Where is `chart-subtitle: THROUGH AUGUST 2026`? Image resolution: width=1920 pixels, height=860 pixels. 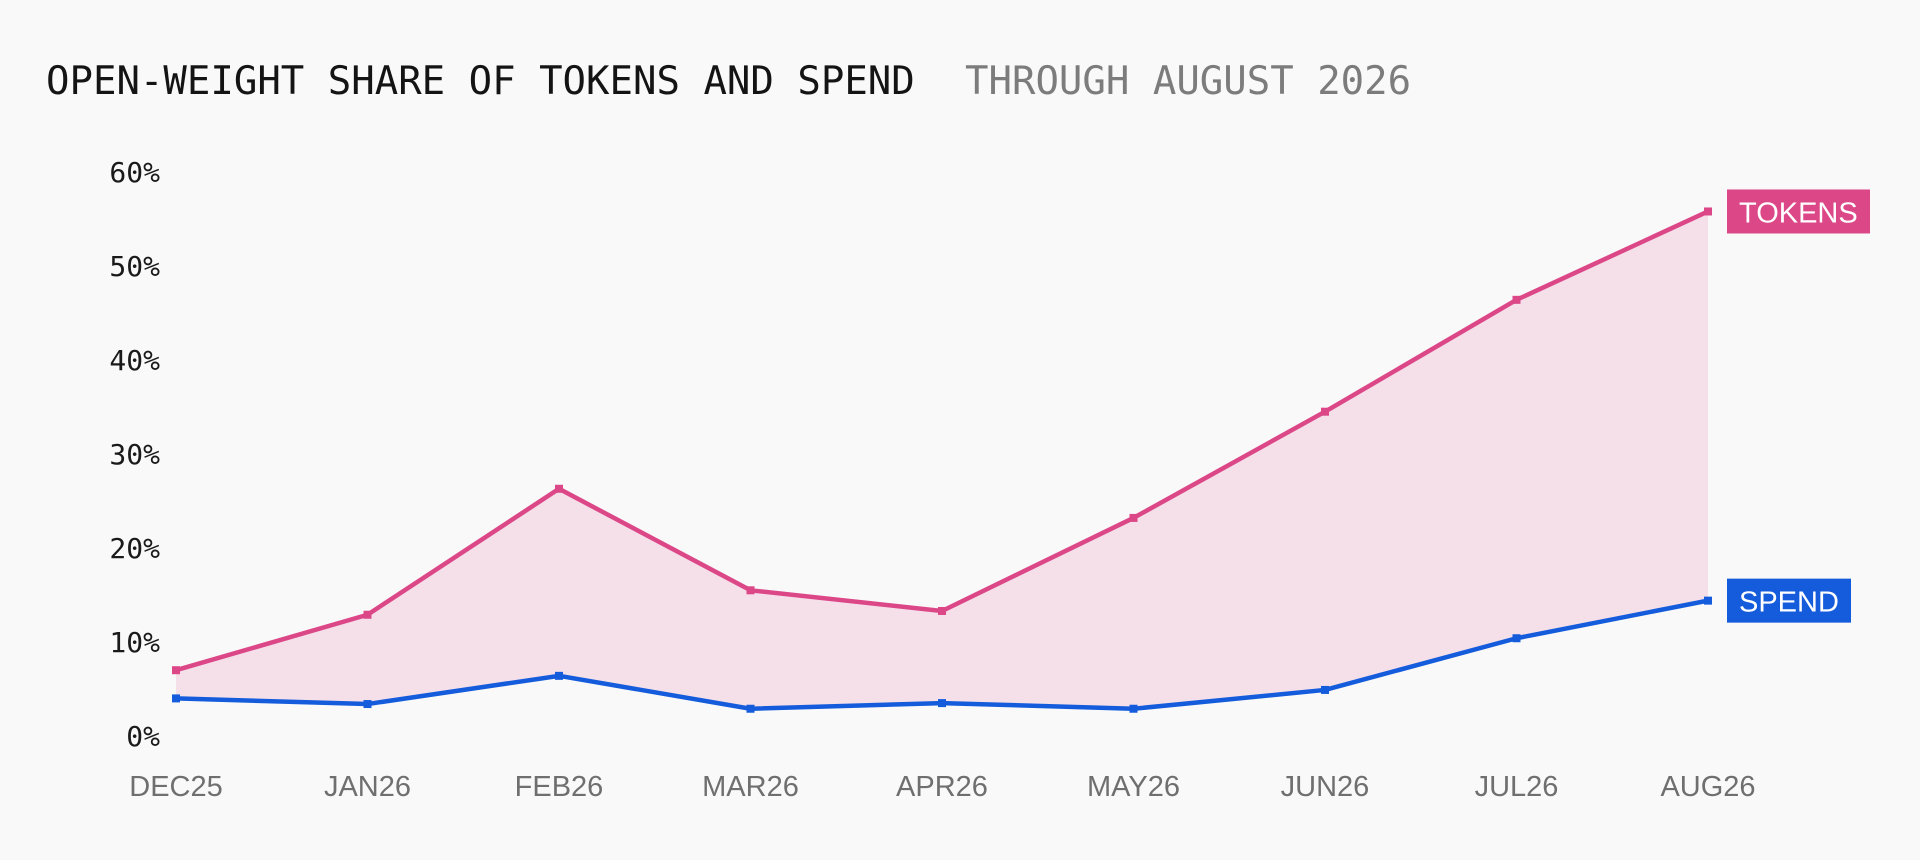
chart-subtitle: THROUGH AUGUST 2026 is located at coordinates (1188, 81).